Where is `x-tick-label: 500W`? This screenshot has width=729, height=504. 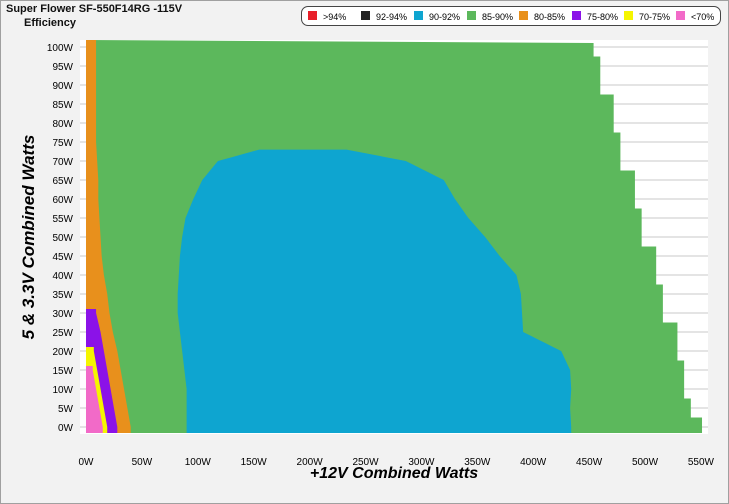 x-tick-label: 500W is located at coordinates (645, 462).